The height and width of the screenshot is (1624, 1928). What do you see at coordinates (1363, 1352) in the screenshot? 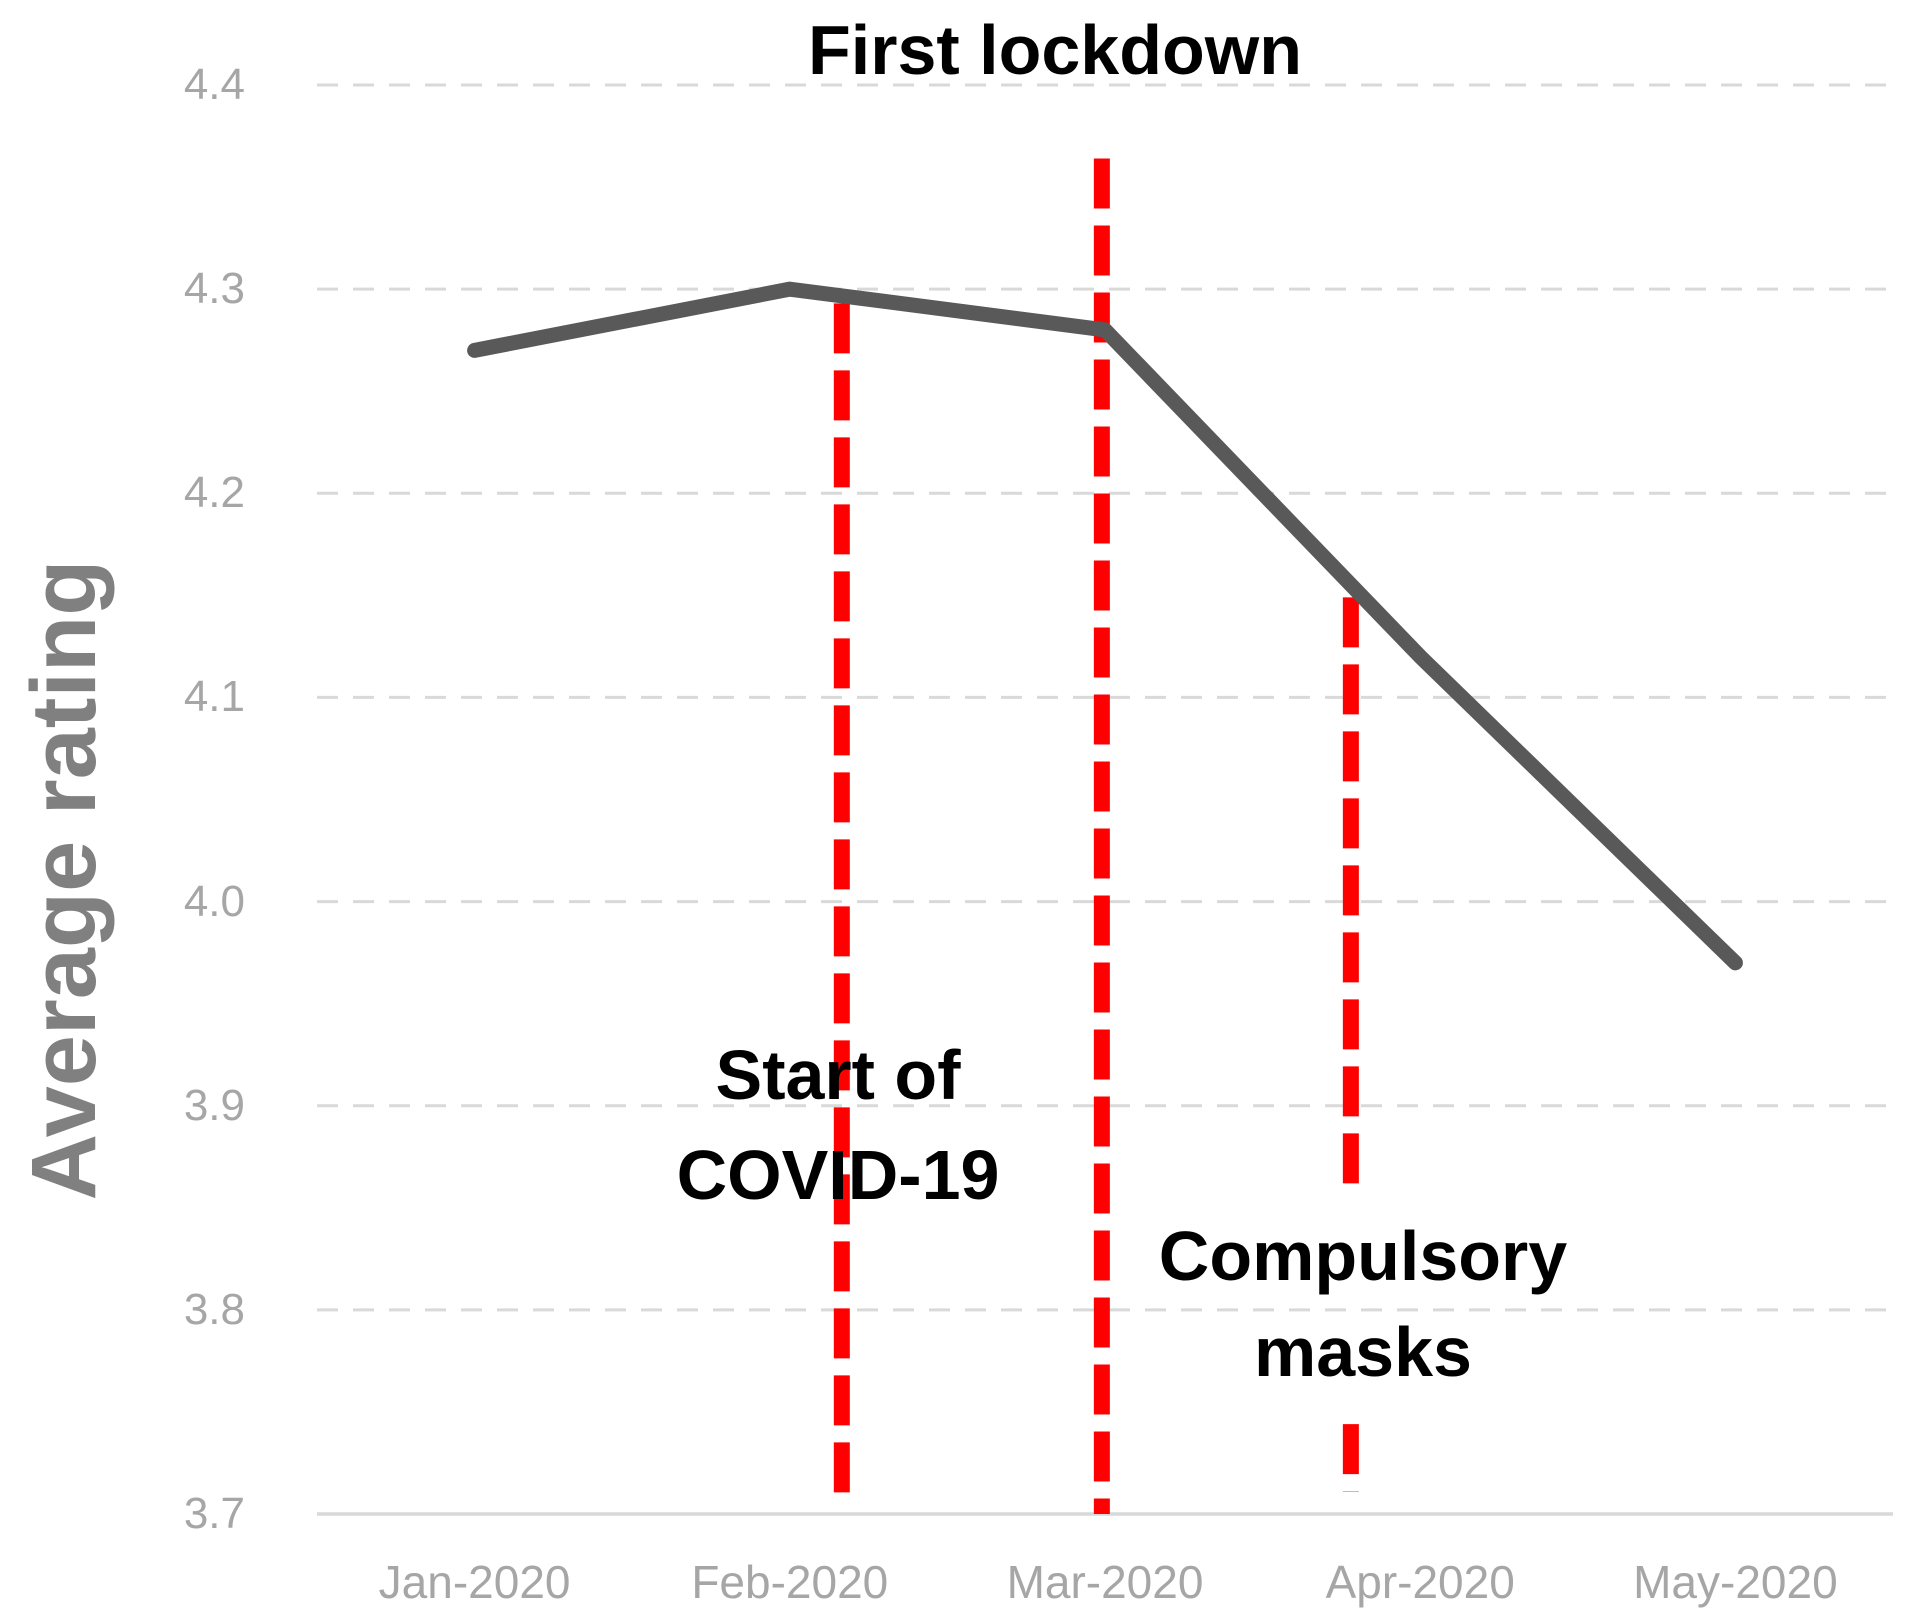
I see `annotation-line: masks` at bounding box center [1363, 1352].